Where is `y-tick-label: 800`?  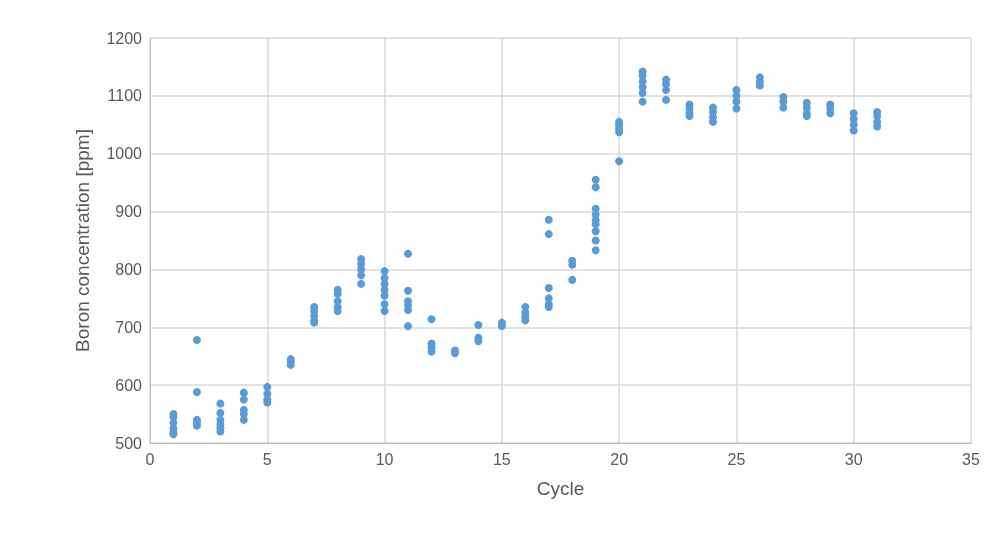
y-tick-label: 800 is located at coordinates (129, 269).